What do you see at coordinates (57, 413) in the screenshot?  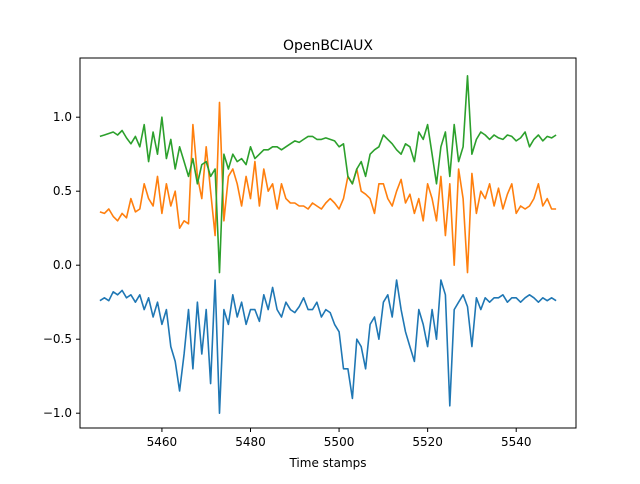 I see `y-tick-label: −1.0` at bounding box center [57, 413].